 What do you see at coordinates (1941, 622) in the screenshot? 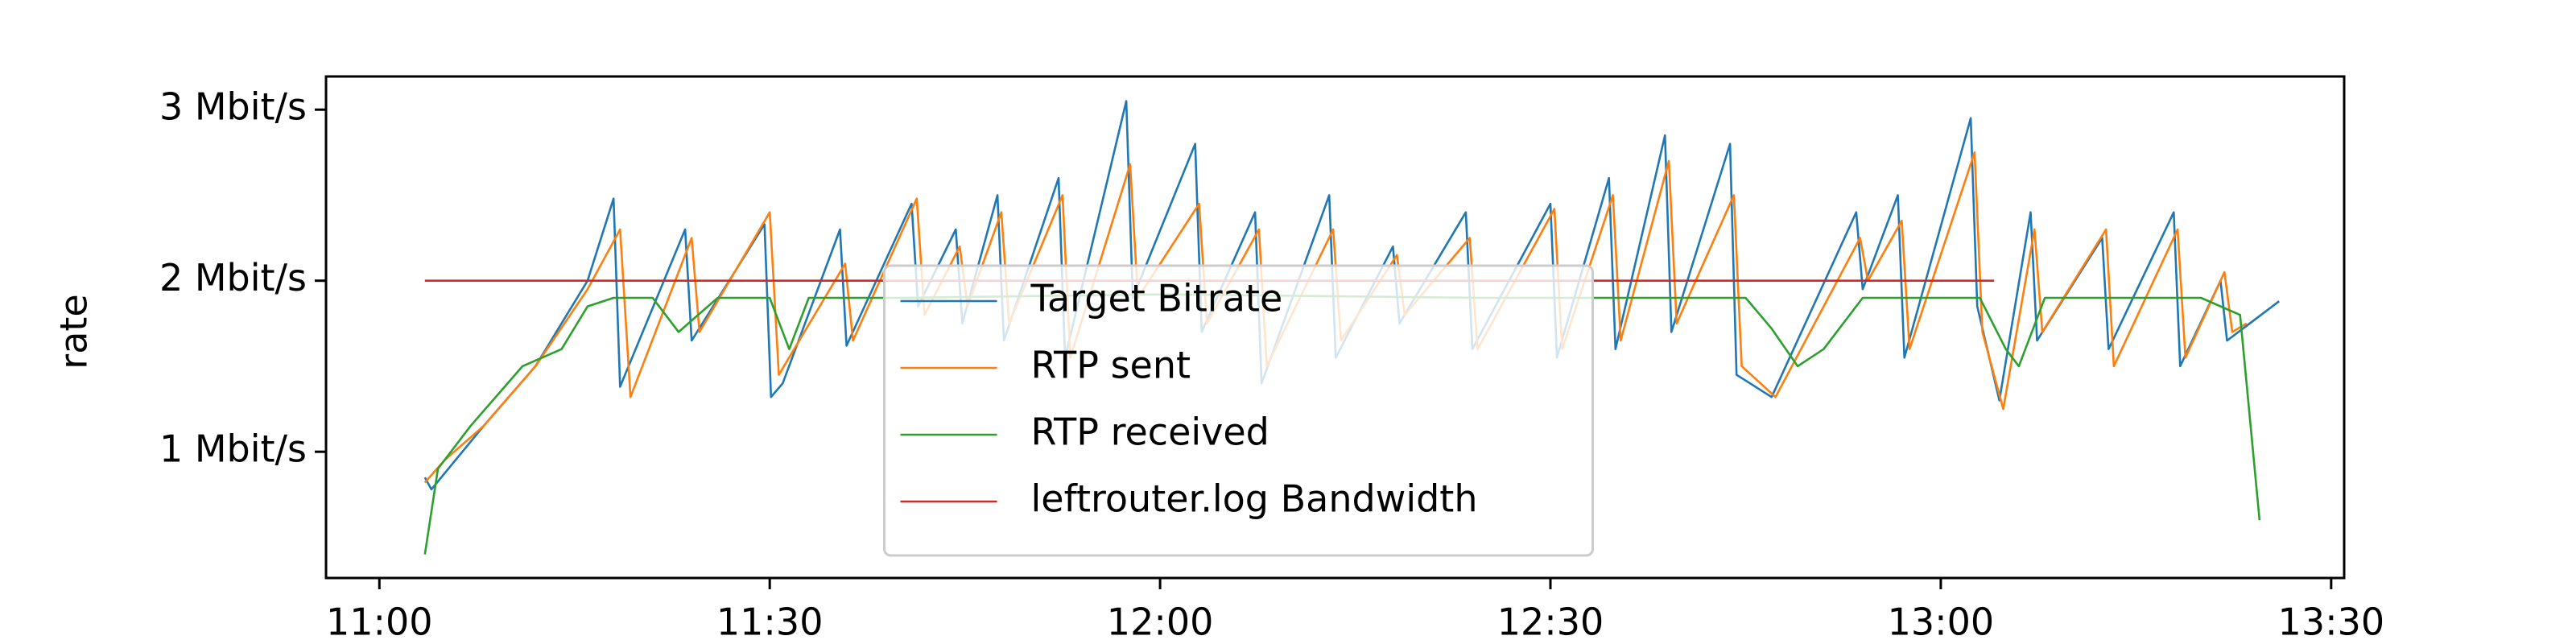
I see `x-tick-label: 13:00` at bounding box center [1941, 622].